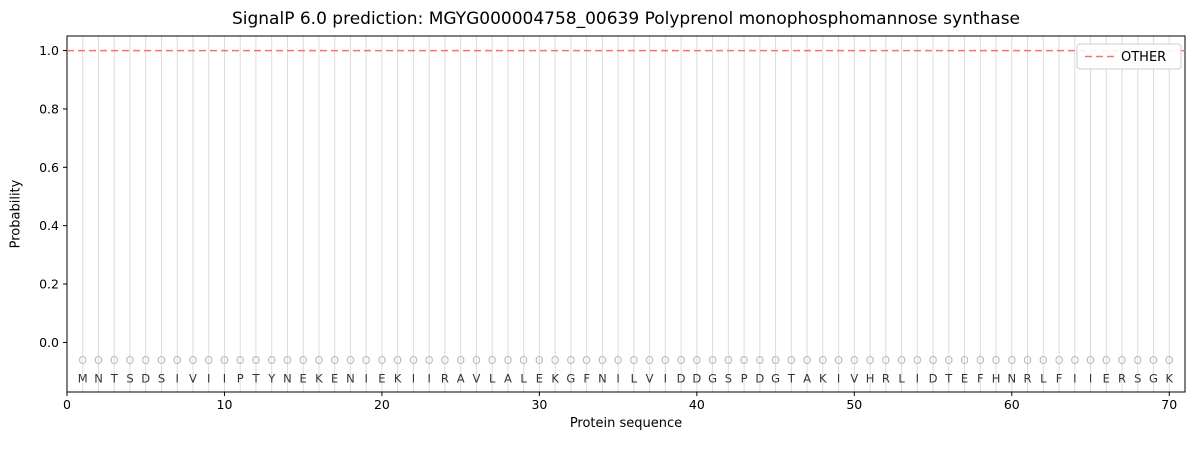 The width and height of the screenshot is (1200, 450). What do you see at coordinates (1169, 404) in the screenshot?
I see `x-tick-label: 70` at bounding box center [1169, 404].